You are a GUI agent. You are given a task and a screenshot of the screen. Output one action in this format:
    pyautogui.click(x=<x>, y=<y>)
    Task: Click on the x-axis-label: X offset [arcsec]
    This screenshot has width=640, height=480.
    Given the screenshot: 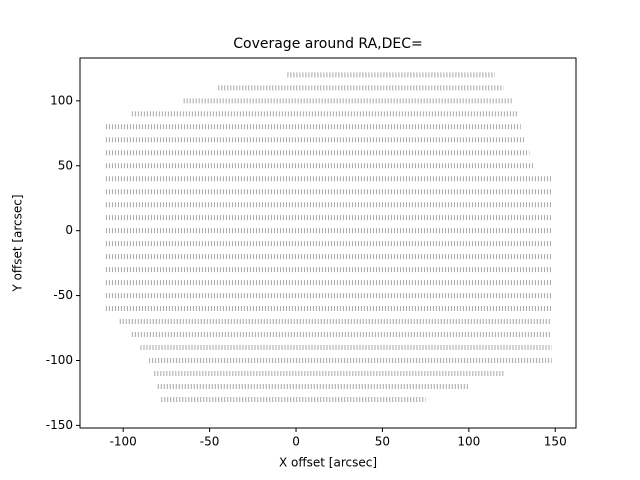 What is the action you would take?
    pyautogui.click(x=328, y=463)
    